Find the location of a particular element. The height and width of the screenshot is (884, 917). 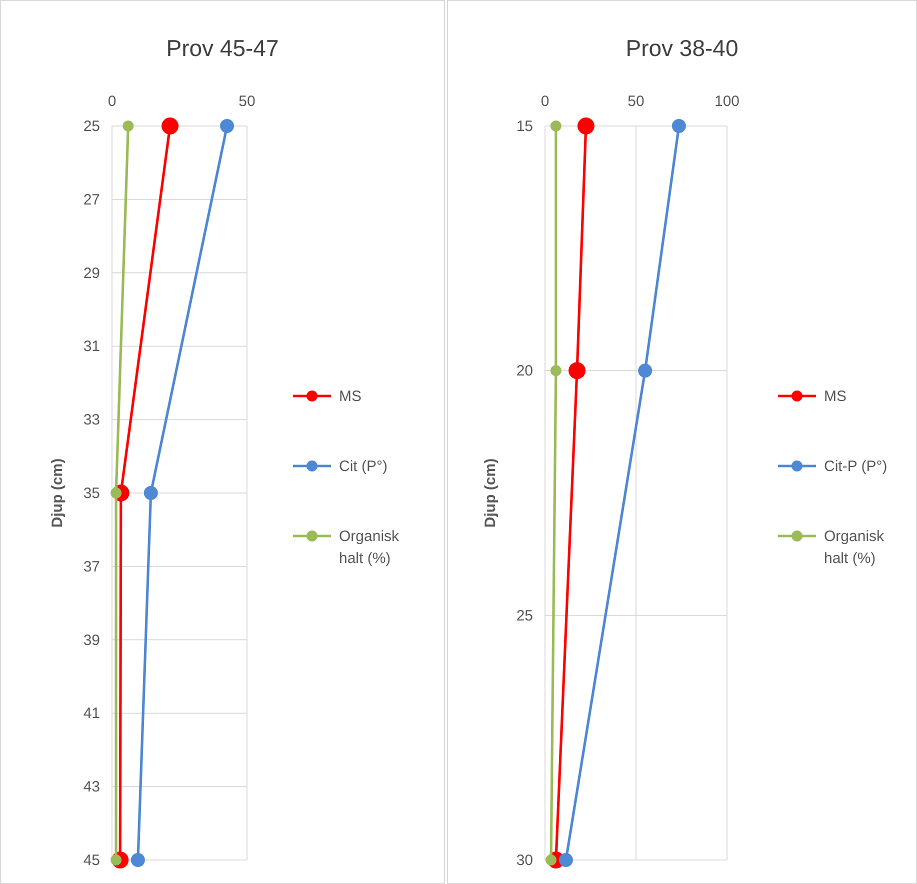

y-tick-label: 31 is located at coordinates (91, 347).